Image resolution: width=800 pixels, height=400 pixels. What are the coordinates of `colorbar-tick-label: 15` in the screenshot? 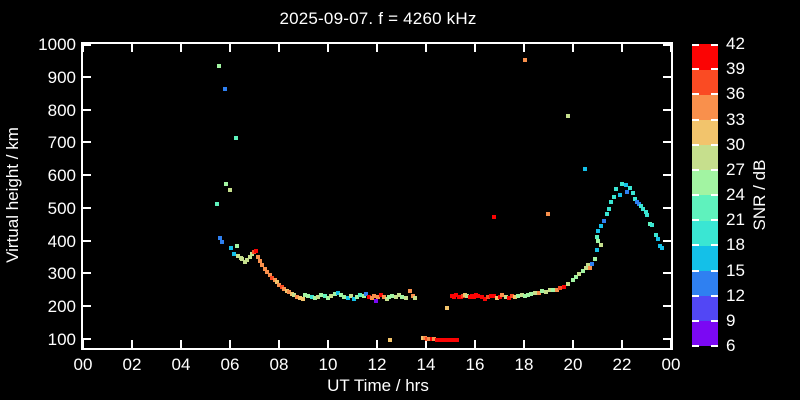 It's located at (735, 270).